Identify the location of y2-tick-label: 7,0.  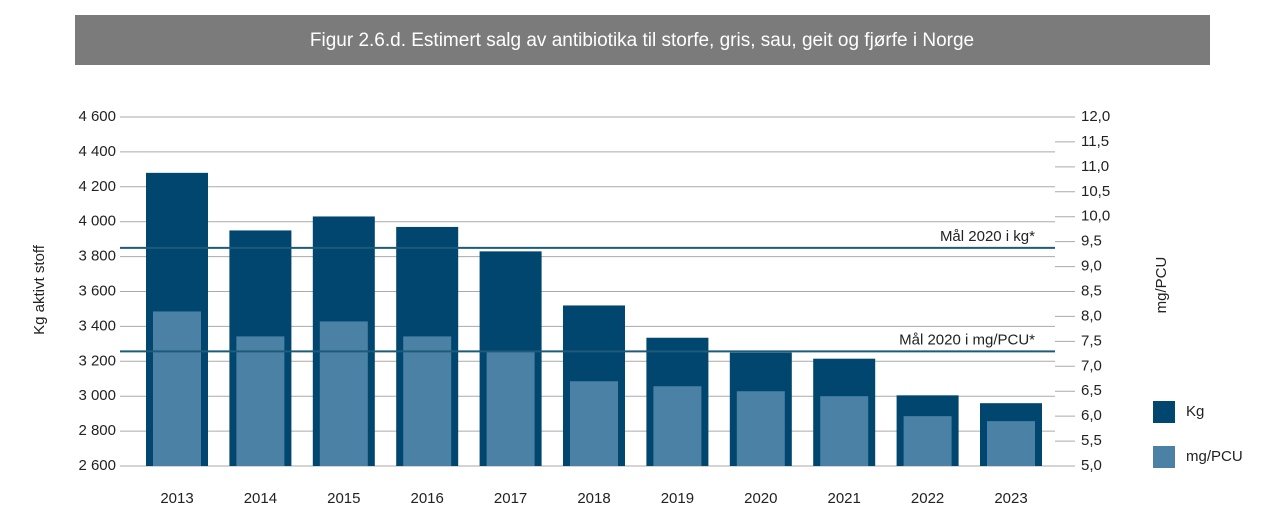
(1091, 365).